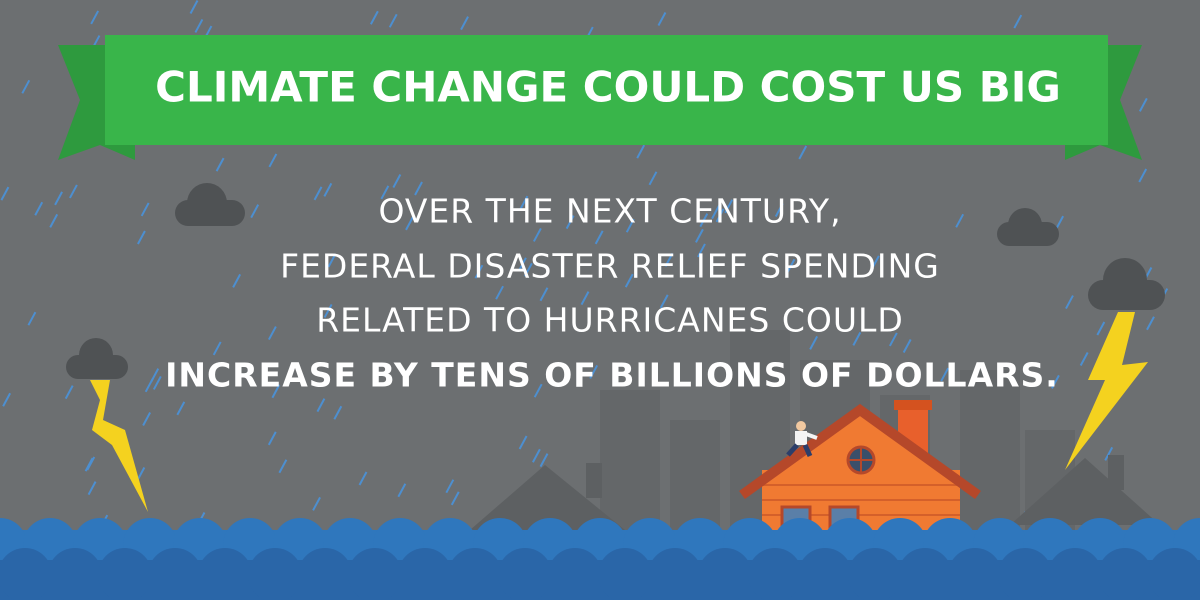 The width and height of the screenshot is (1200, 600). Describe the element at coordinates (612, 375) in the screenshot. I see `message-emphasis: INCREASE BY TENS OF BILLIONS OF DOLLARS.` at that location.